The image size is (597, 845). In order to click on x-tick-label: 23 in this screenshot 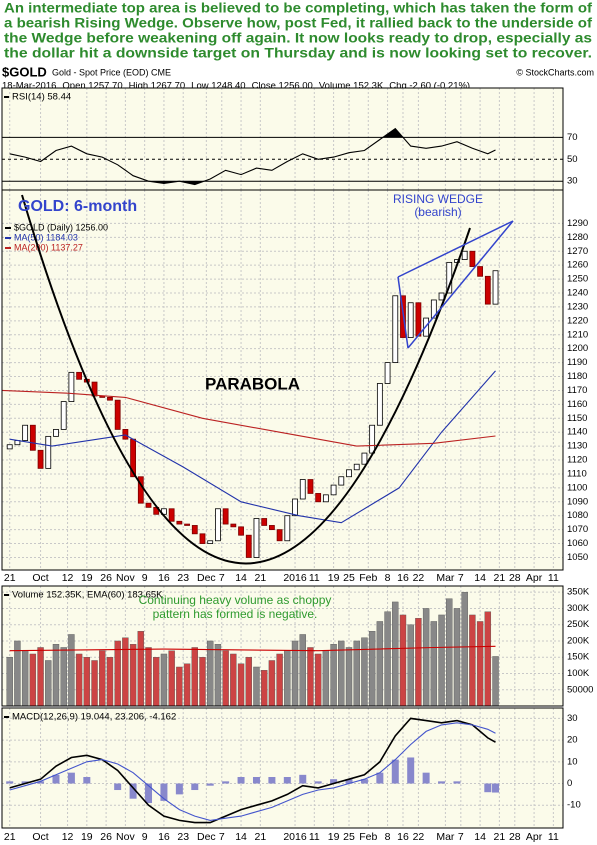, I will do `click(183, 837)`.